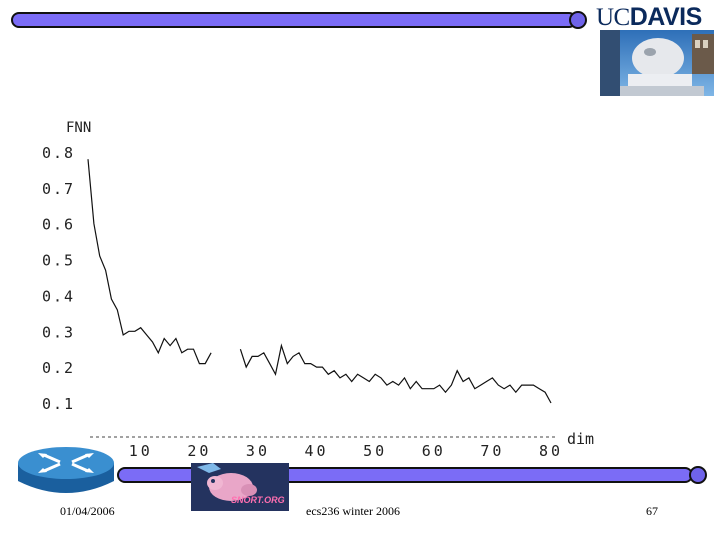  I want to click on x-tick-label: 50, so click(375, 451).